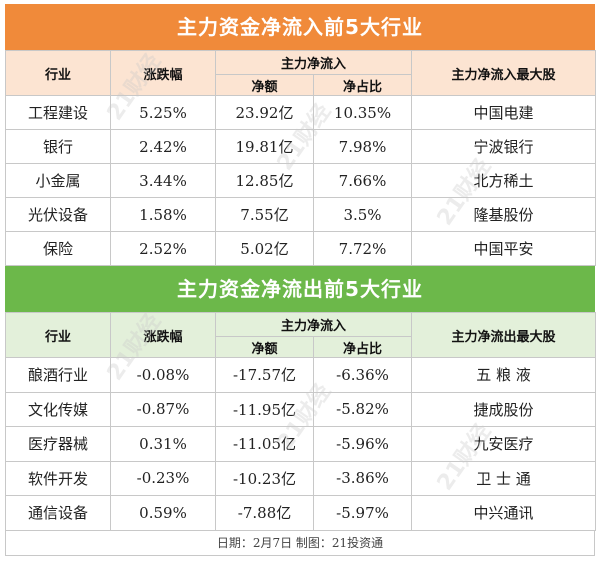 This screenshot has height=567, width=600. What do you see at coordinates (58, 112) in the screenshot?
I see `industry-cell: 工程建设` at bounding box center [58, 112].